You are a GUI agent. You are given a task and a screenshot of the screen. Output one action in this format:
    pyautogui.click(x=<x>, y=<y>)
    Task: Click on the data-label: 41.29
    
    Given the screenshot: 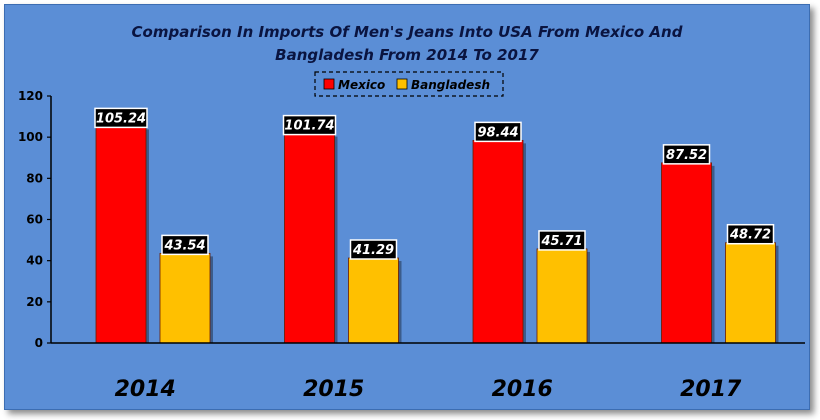 What is the action you would take?
    pyautogui.click(x=373, y=250)
    